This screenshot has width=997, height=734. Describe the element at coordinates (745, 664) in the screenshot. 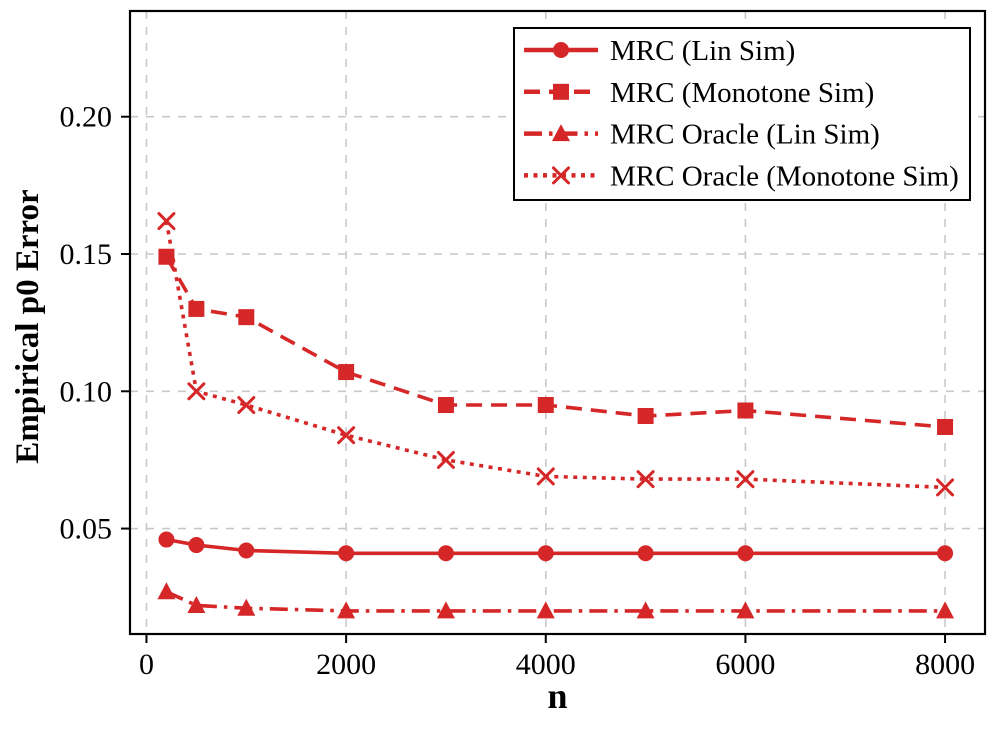

I see `x-tick-label: 6000` at that location.